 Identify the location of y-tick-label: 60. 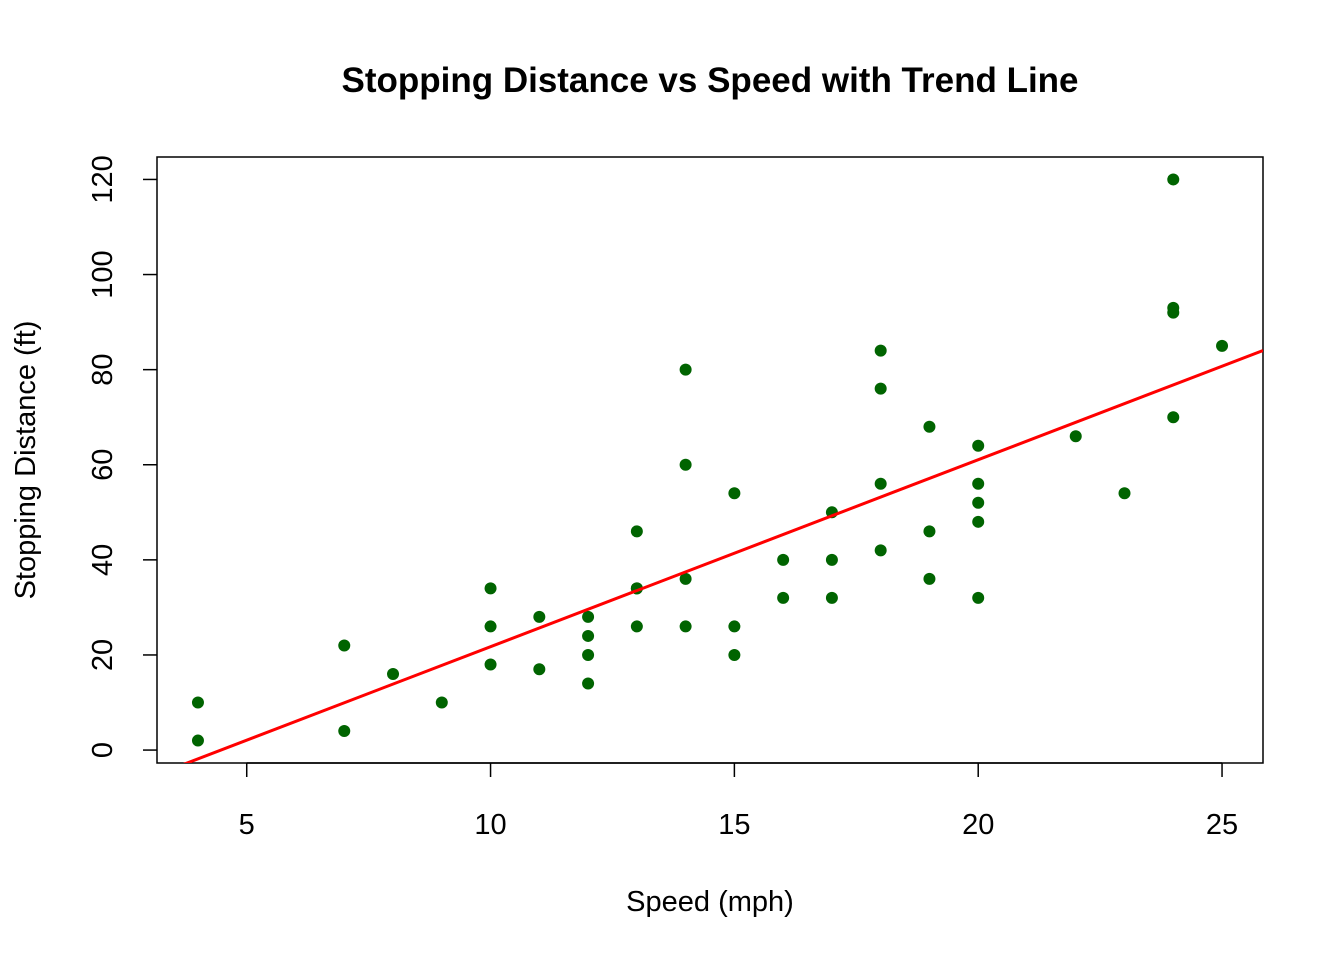
(103, 465).